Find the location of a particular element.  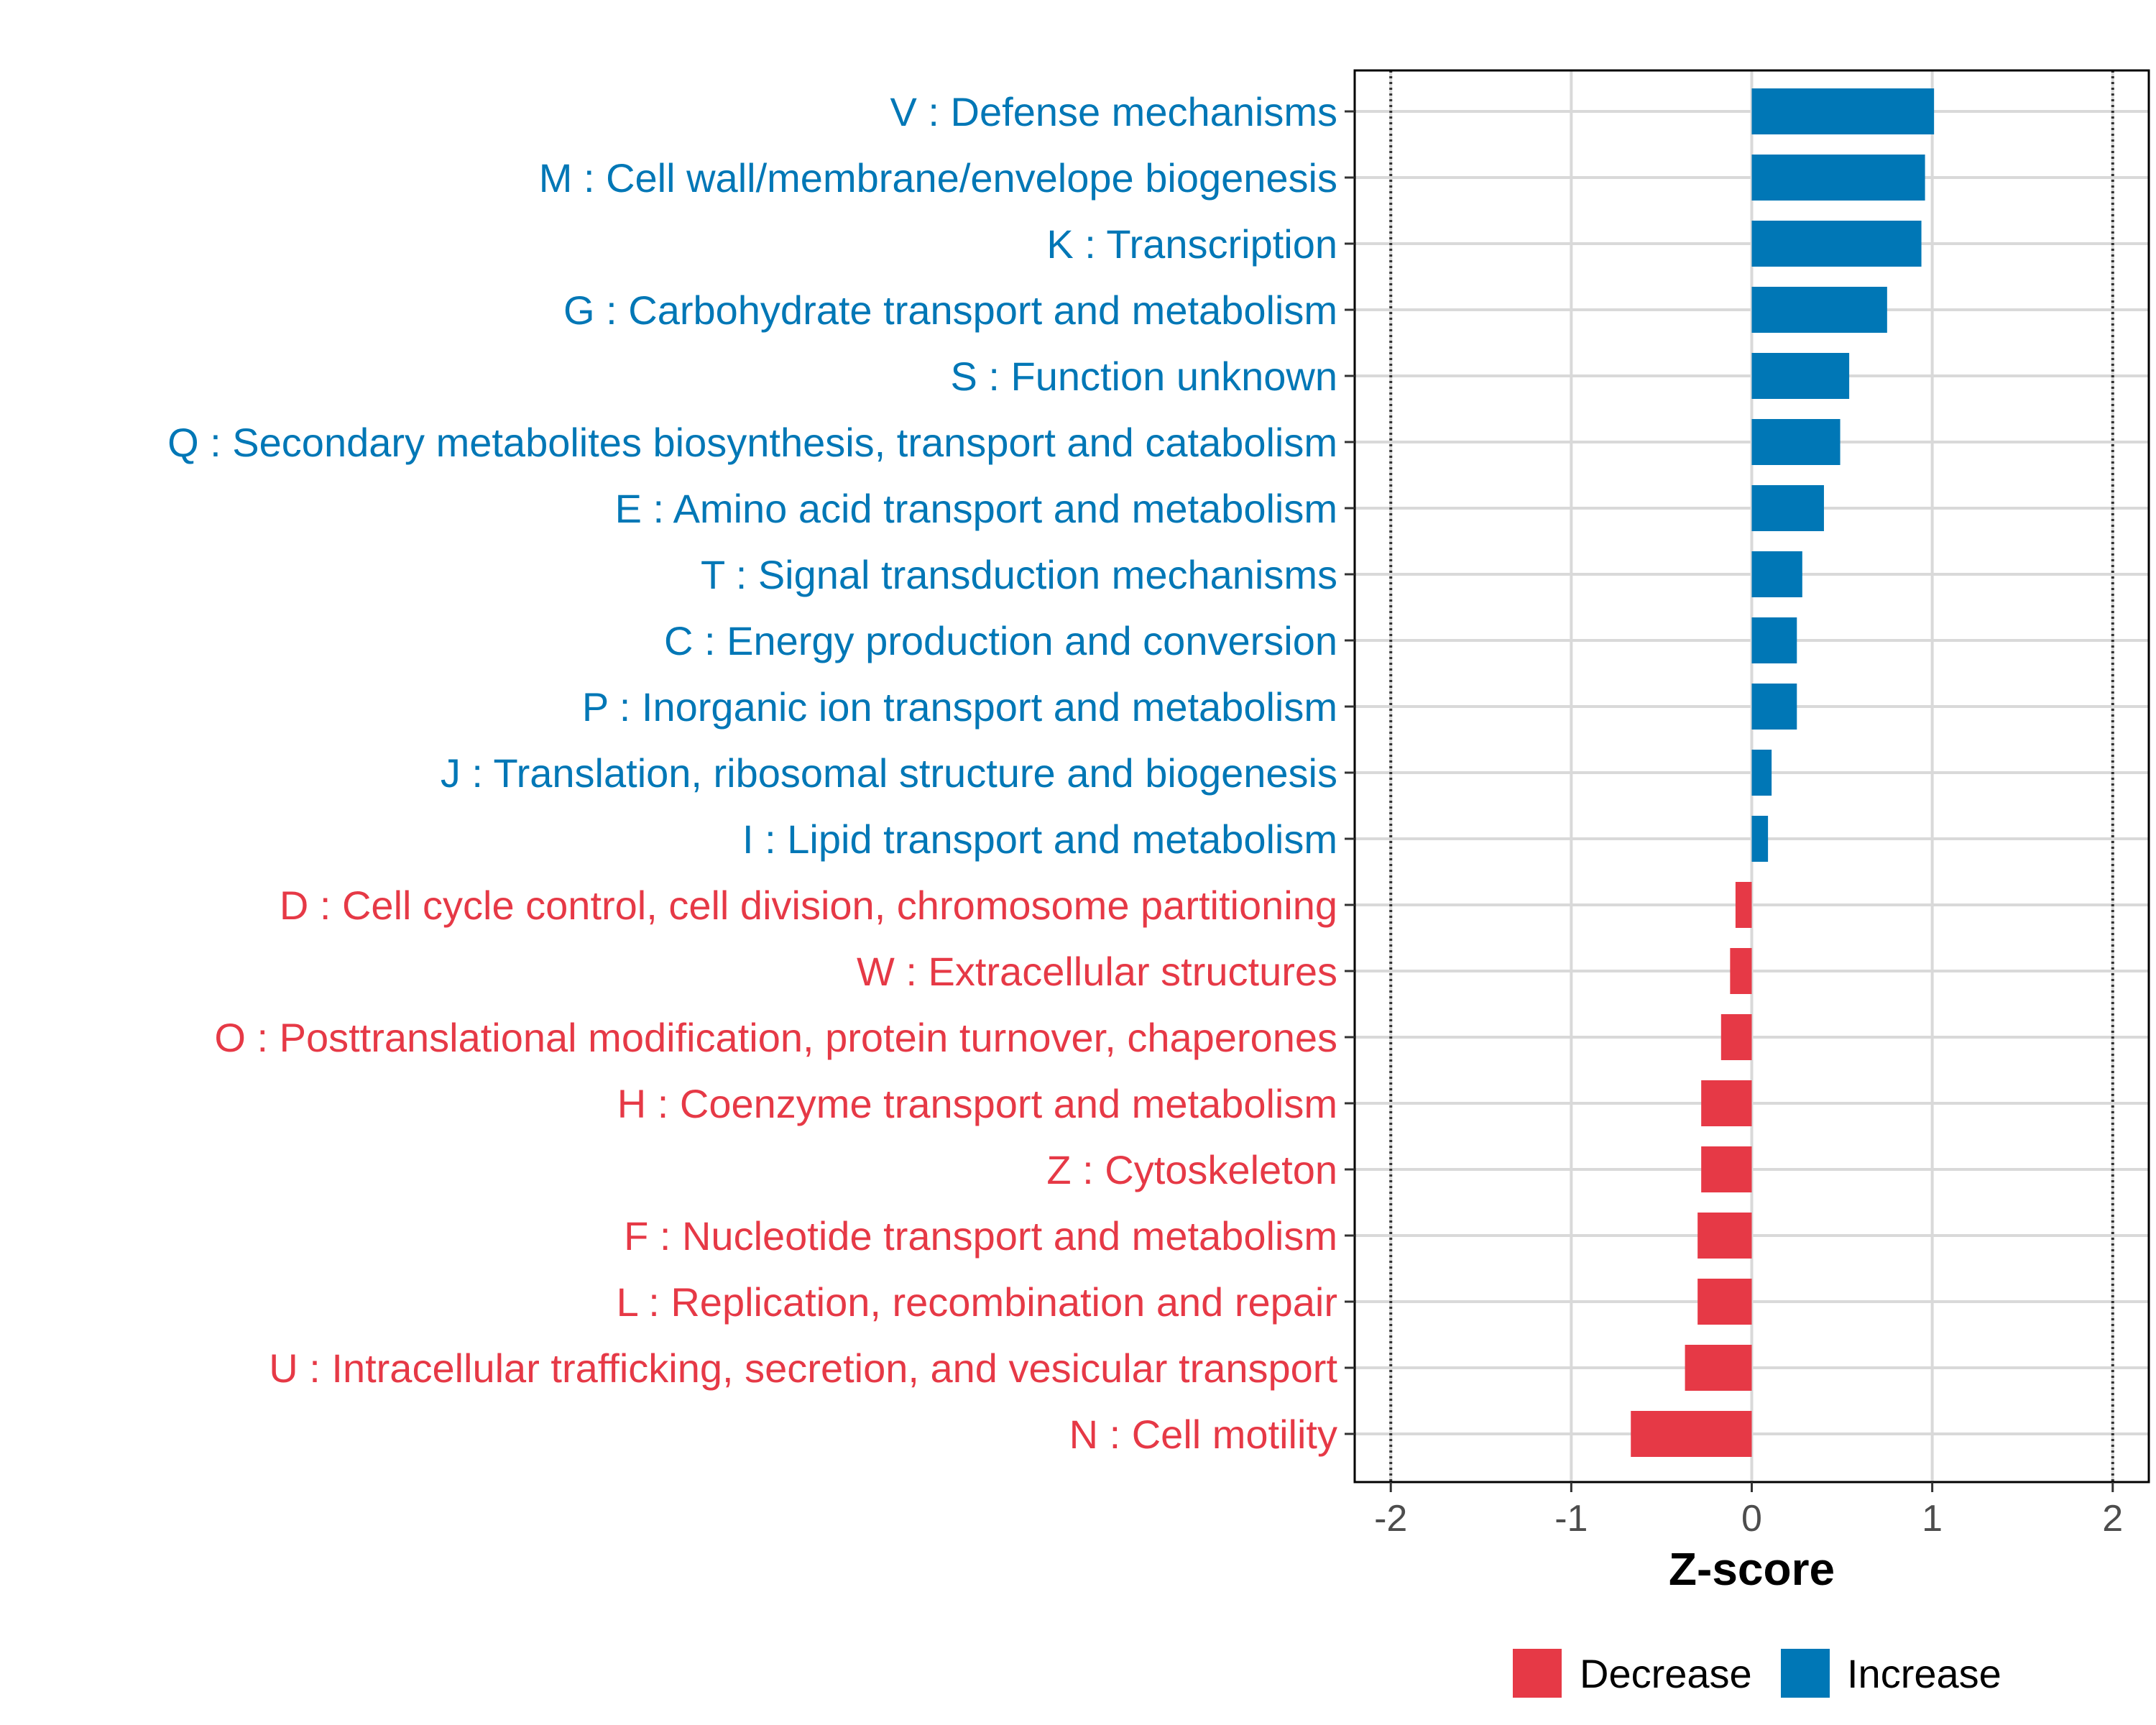

category-label: K : Transcription is located at coordinates (1191, 244).